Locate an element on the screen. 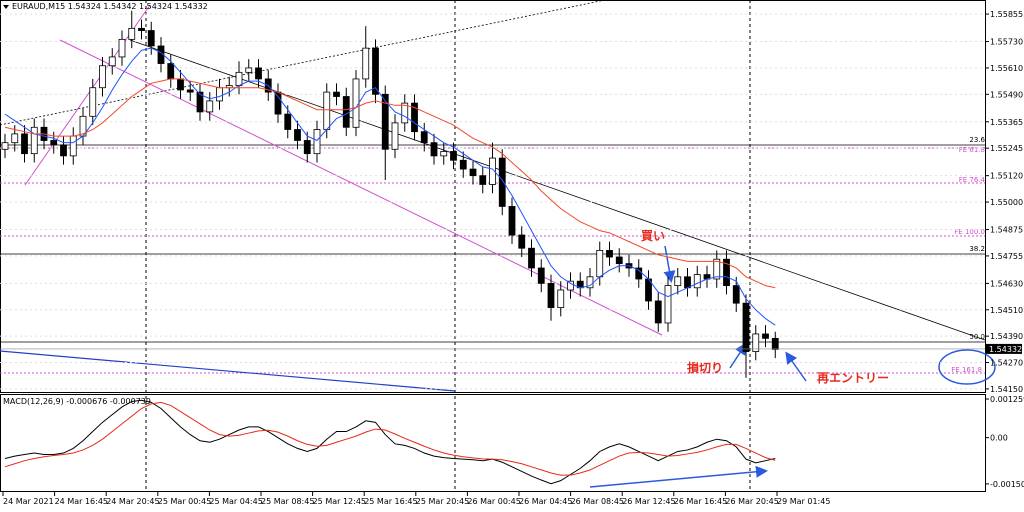  y-tick-label: 1.54755 is located at coordinates (1006, 256).